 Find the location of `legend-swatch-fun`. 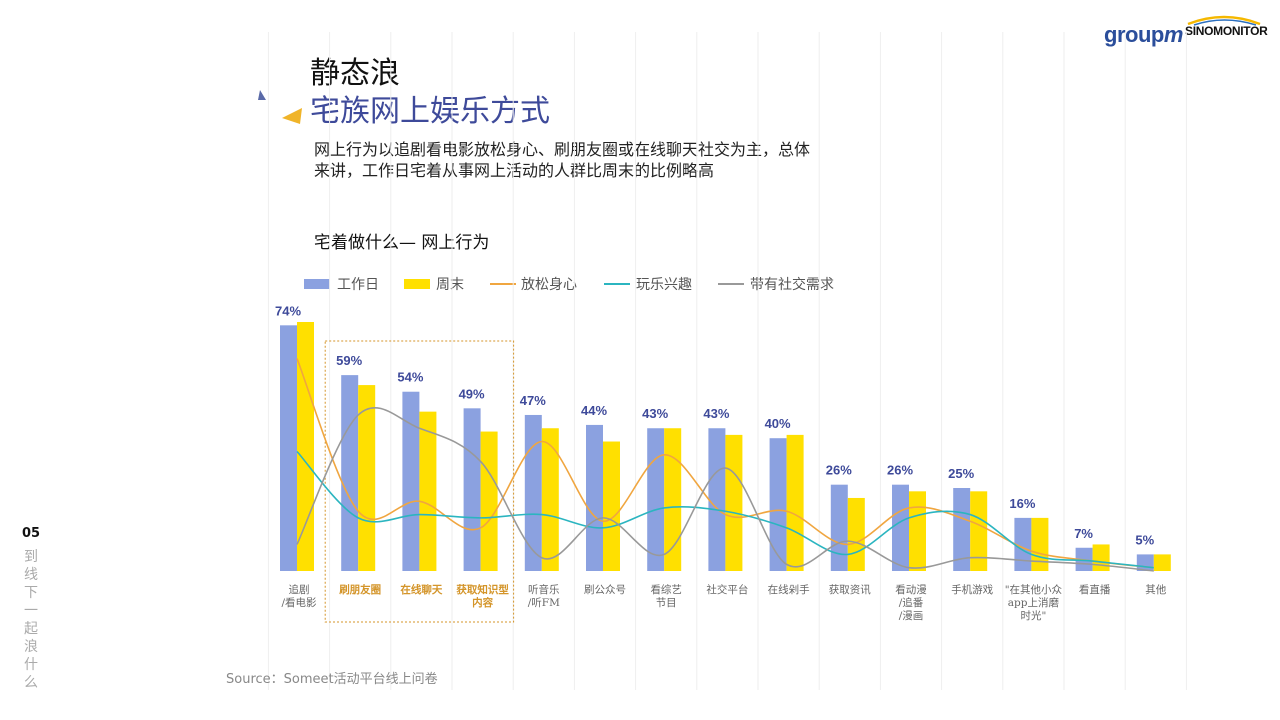

legend-swatch-fun is located at coordinates (617, 284).